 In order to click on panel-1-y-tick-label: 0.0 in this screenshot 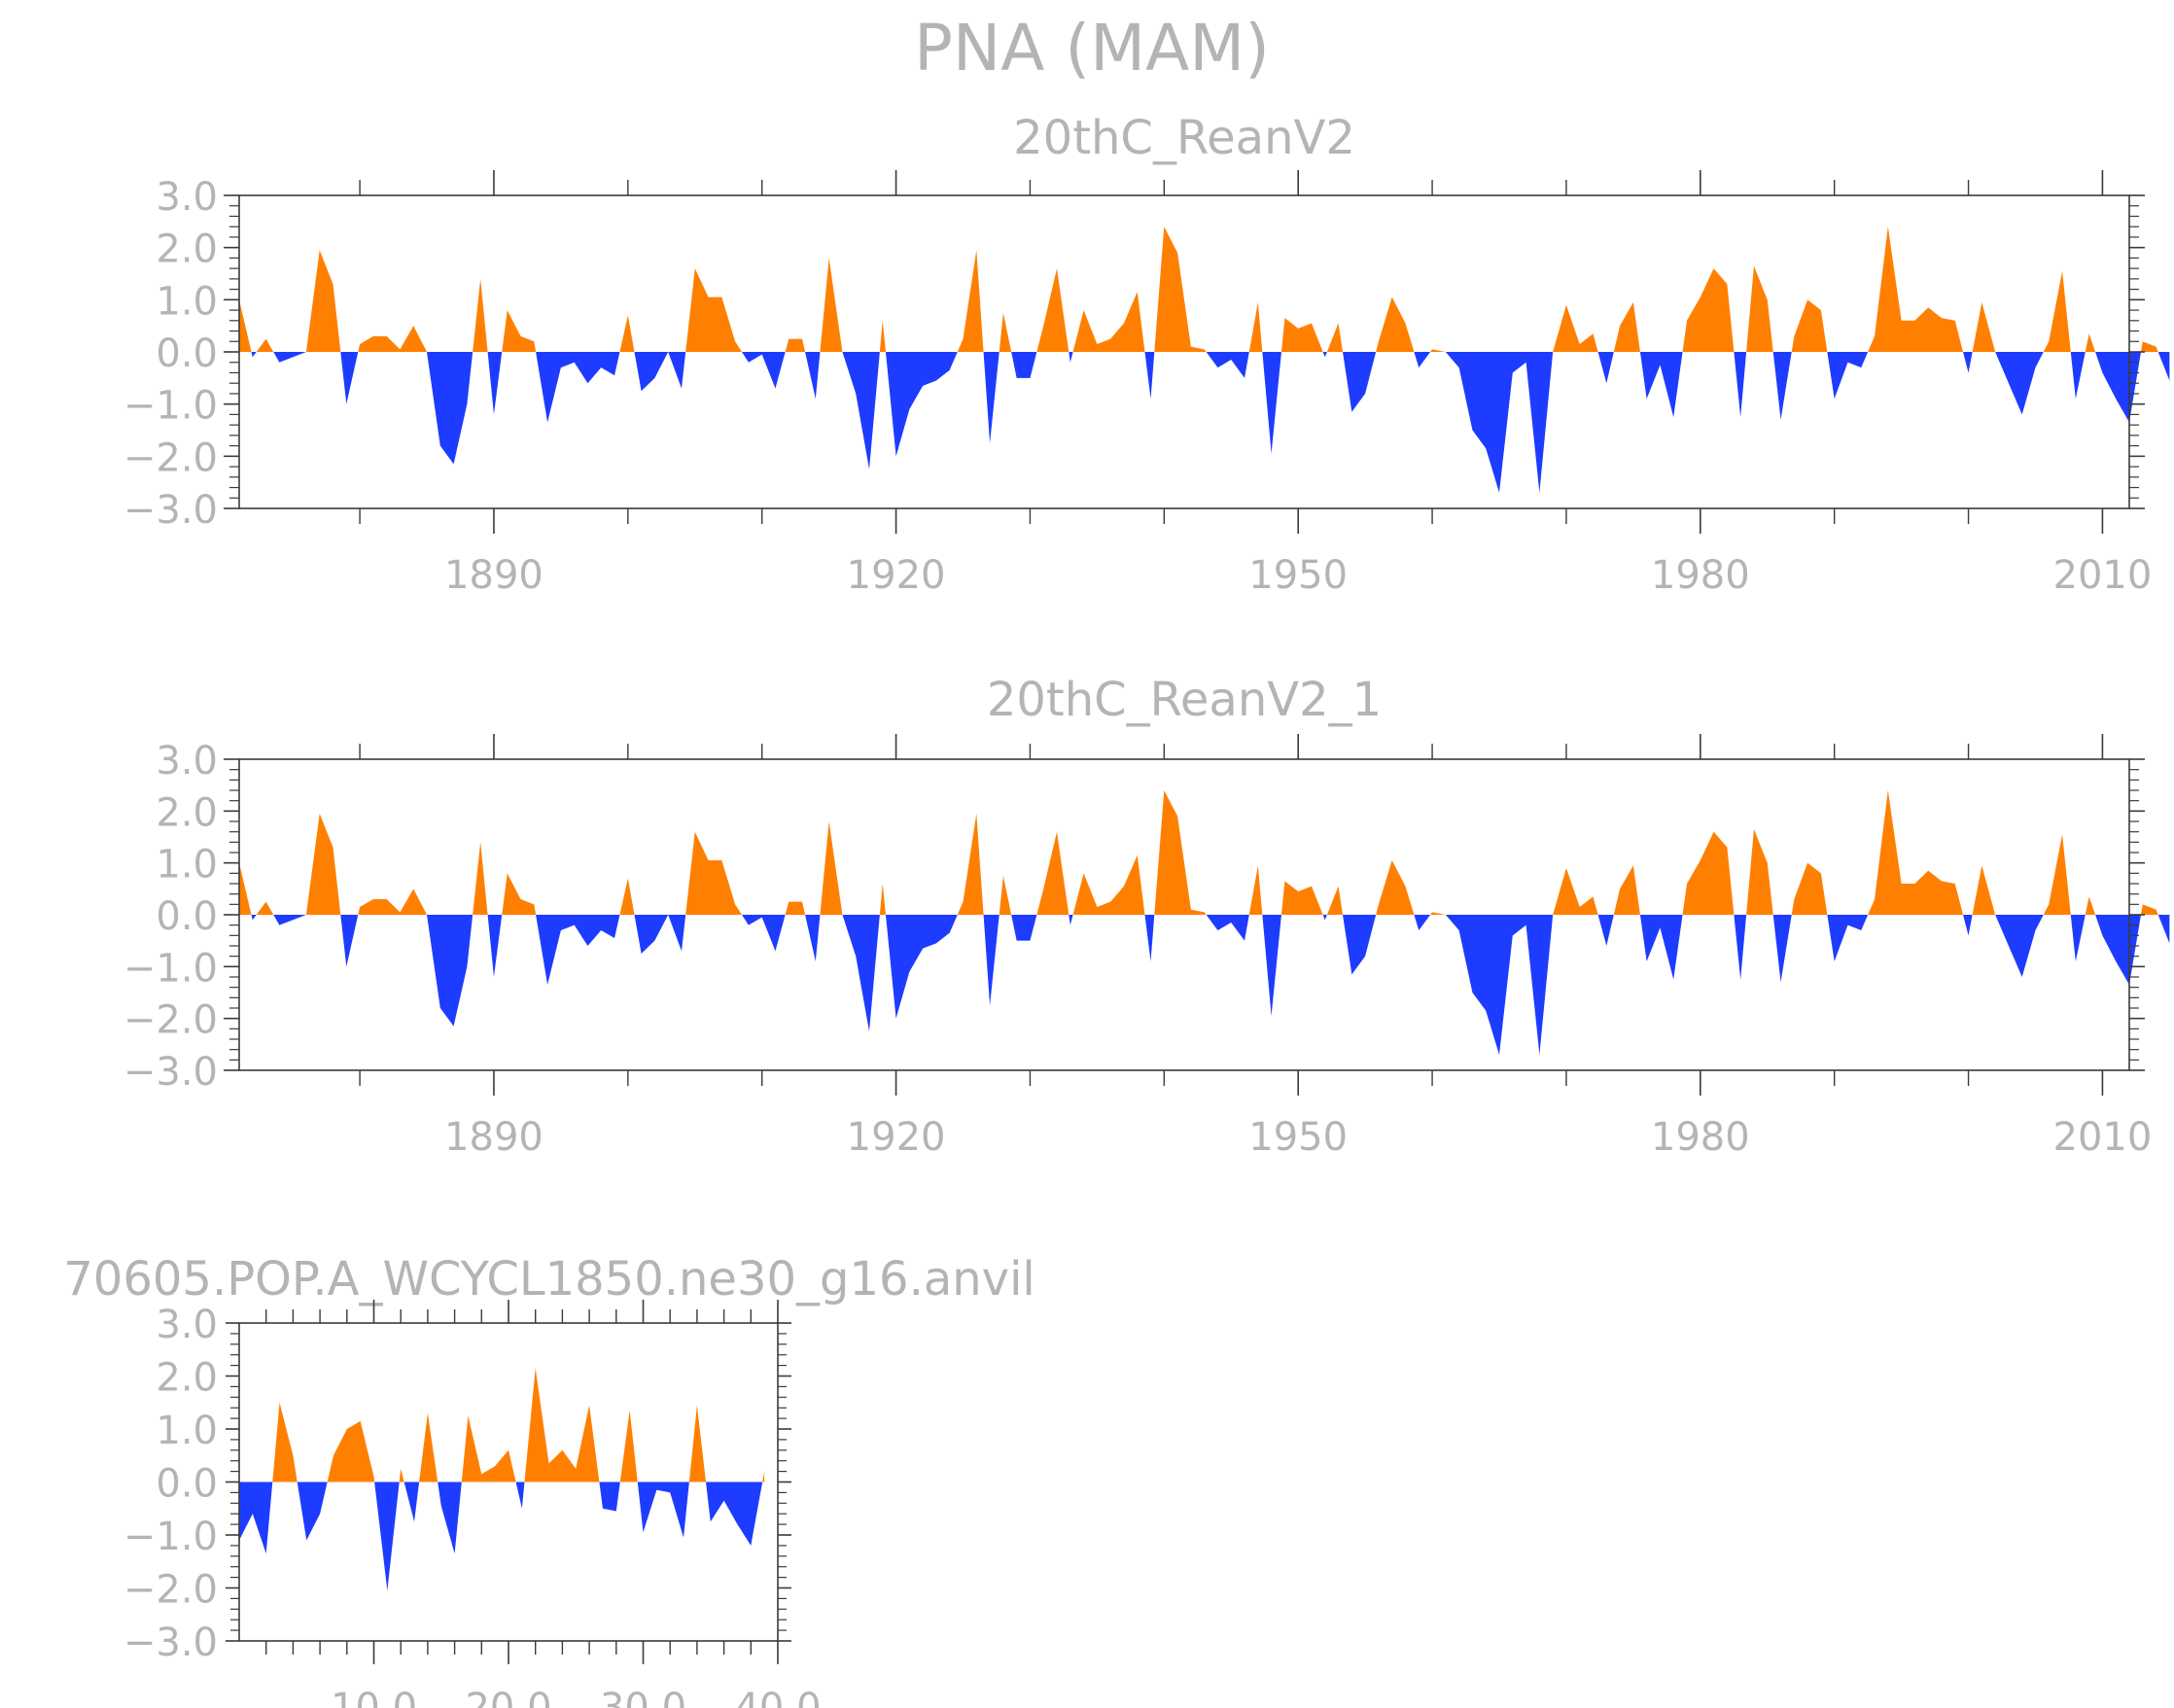, I will do `click(187, 354)`.